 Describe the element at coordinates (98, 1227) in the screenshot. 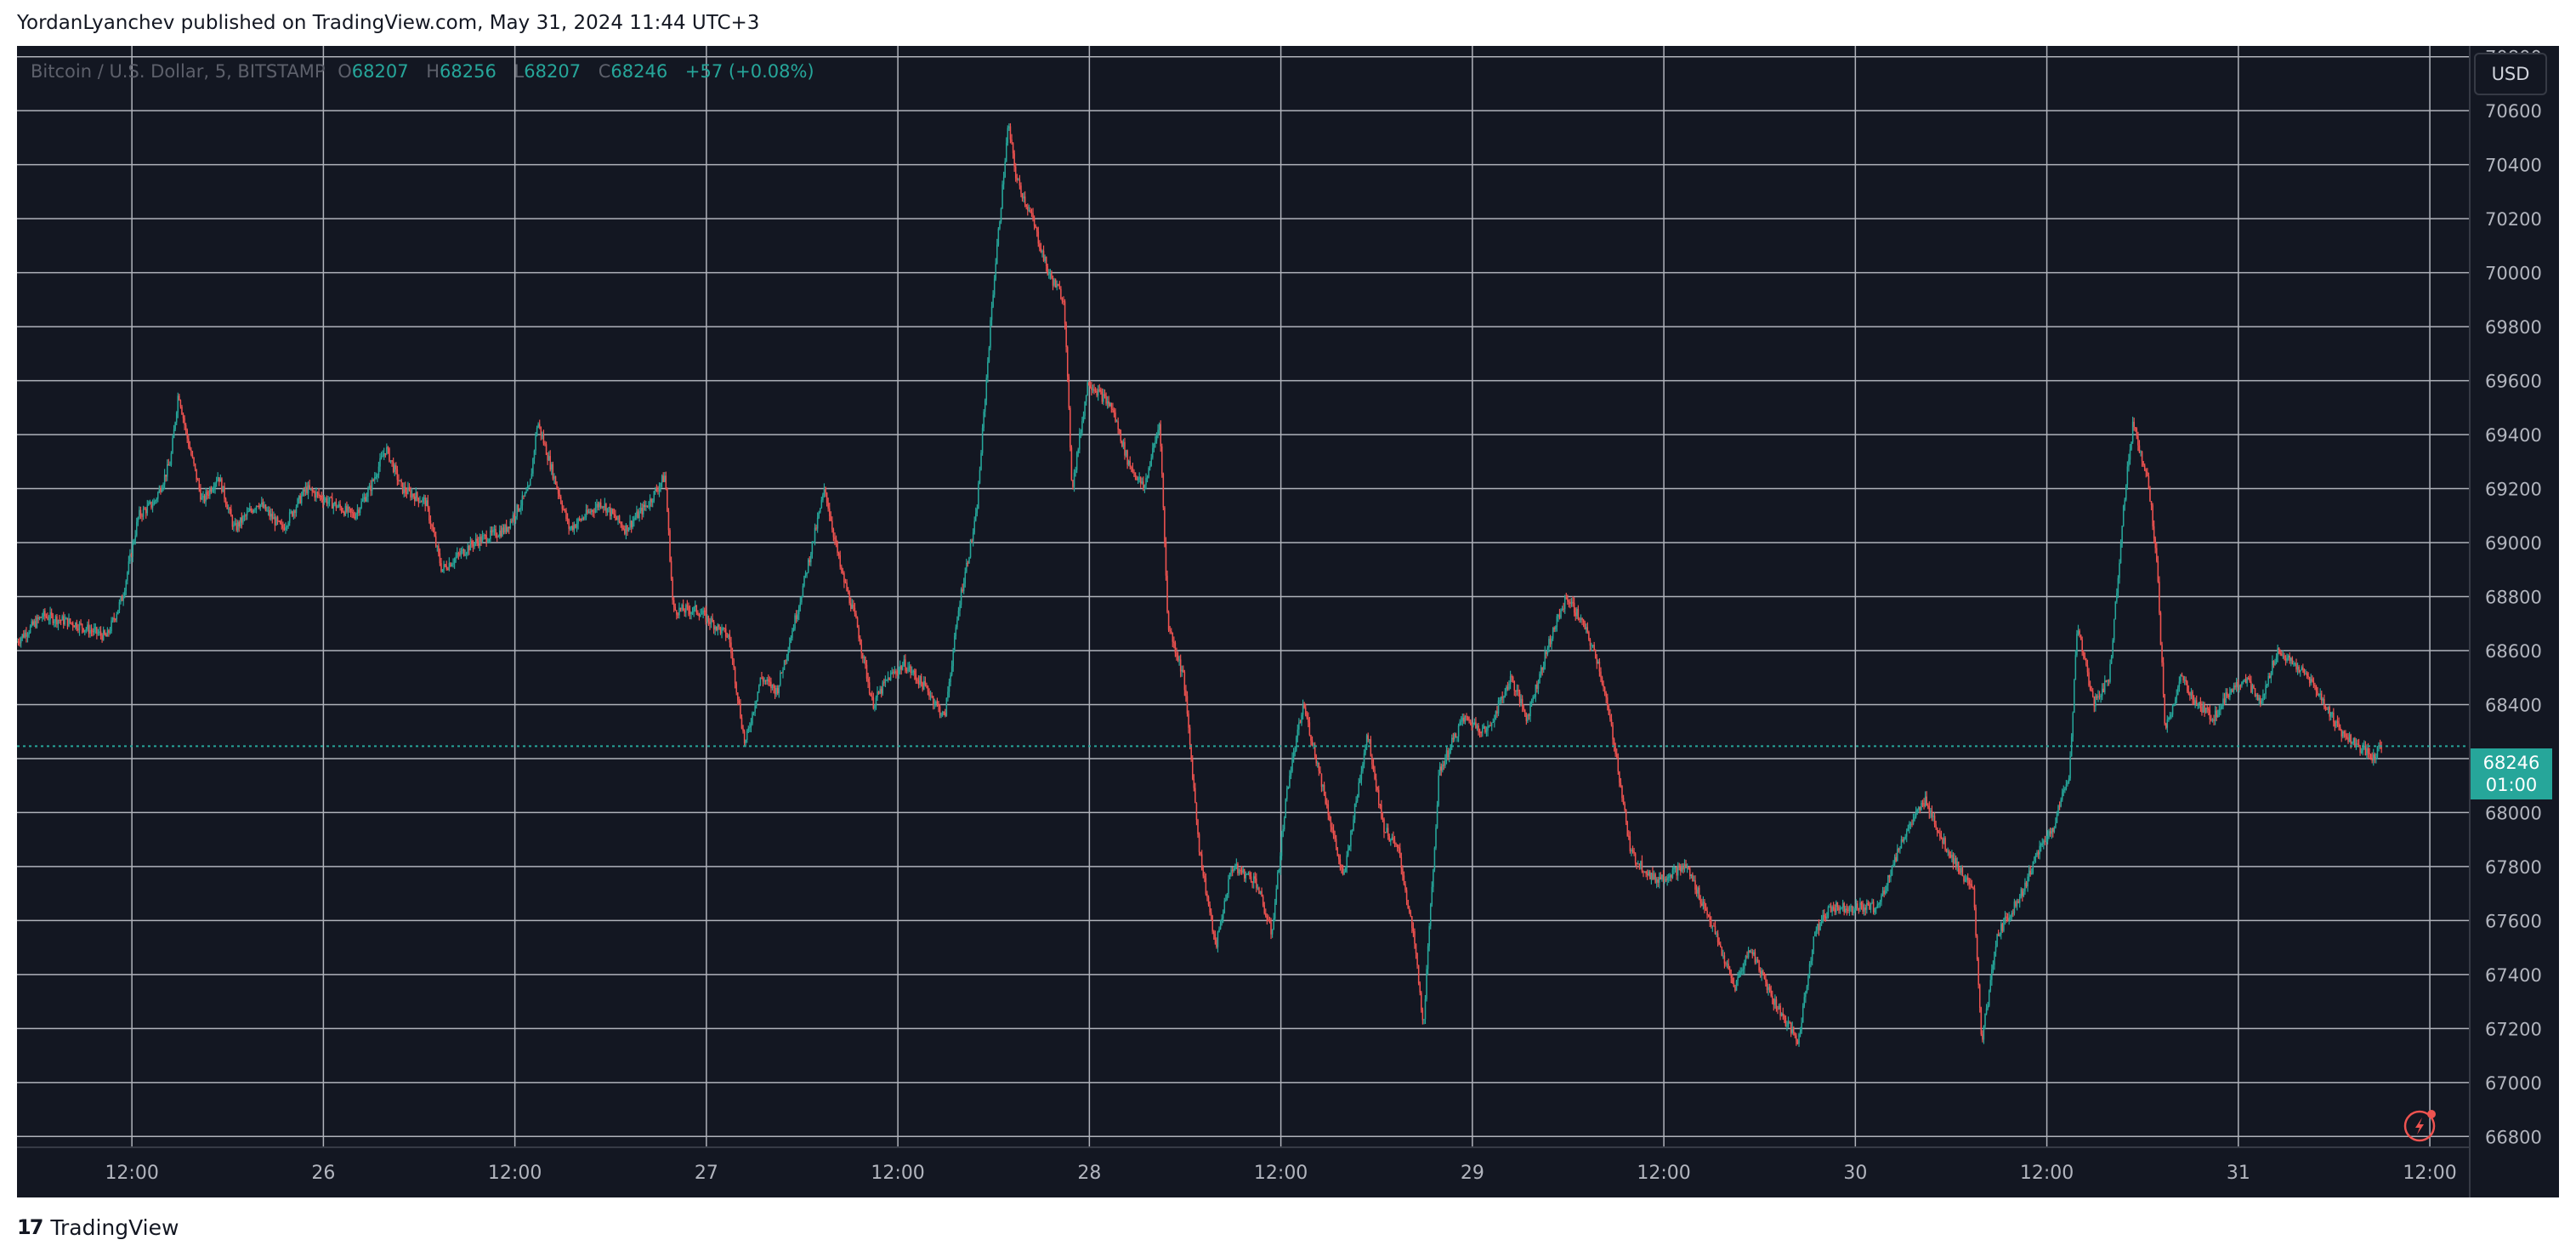

I see `tradingview-footer: 17 TradingView` at that location.